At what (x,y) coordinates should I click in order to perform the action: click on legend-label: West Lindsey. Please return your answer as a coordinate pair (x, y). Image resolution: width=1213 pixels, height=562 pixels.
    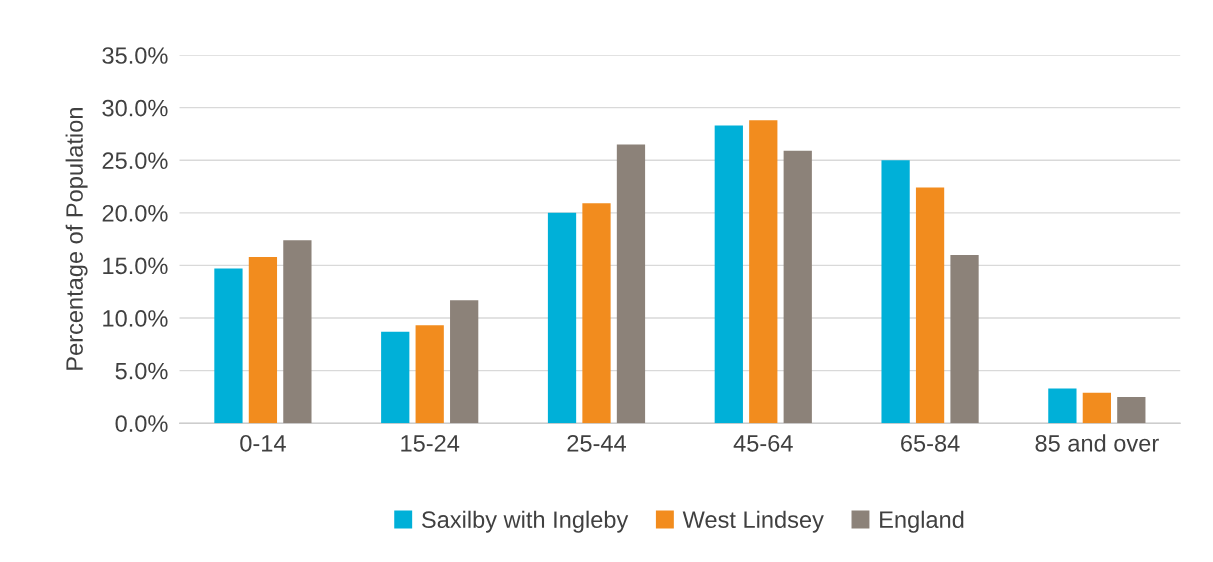
    Looking at the image, I should click on (753, 521).